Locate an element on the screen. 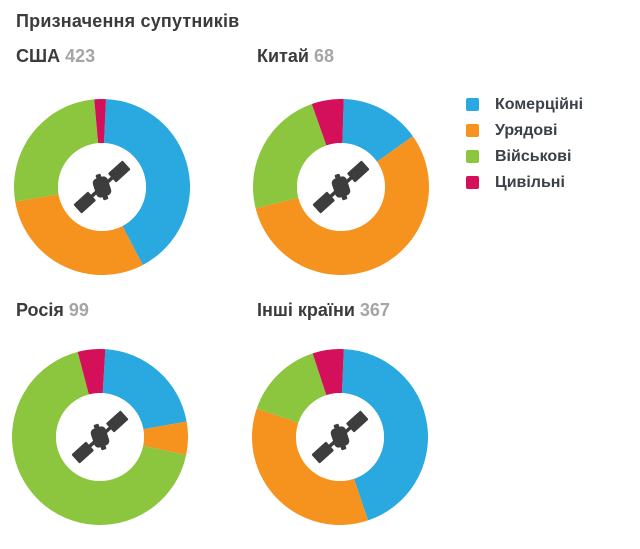 This screenshot has width=640, height=549. country-name-others: Інші країни is located at coordinates (306, 310).